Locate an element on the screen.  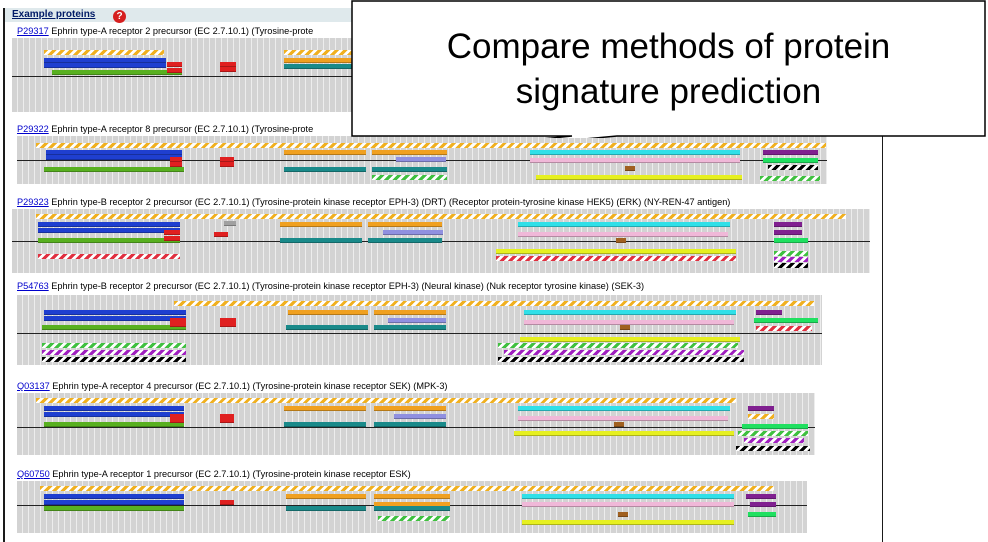
accession-link: P54763 is located at coordinates (33, 286).